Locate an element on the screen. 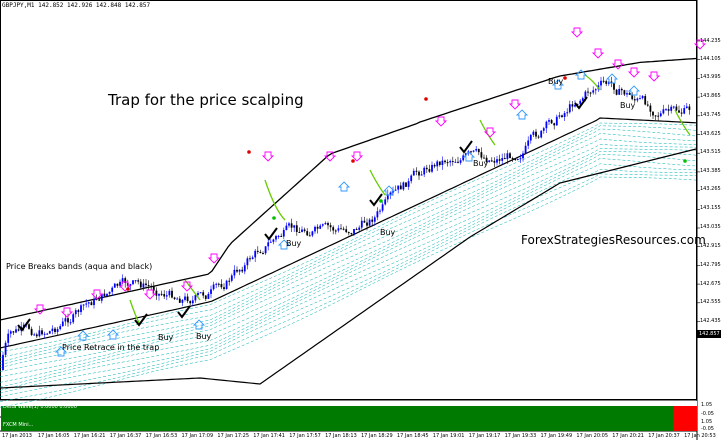  time-axis-label: 17 Jan 20:05 is located at coordinates (592, 436).